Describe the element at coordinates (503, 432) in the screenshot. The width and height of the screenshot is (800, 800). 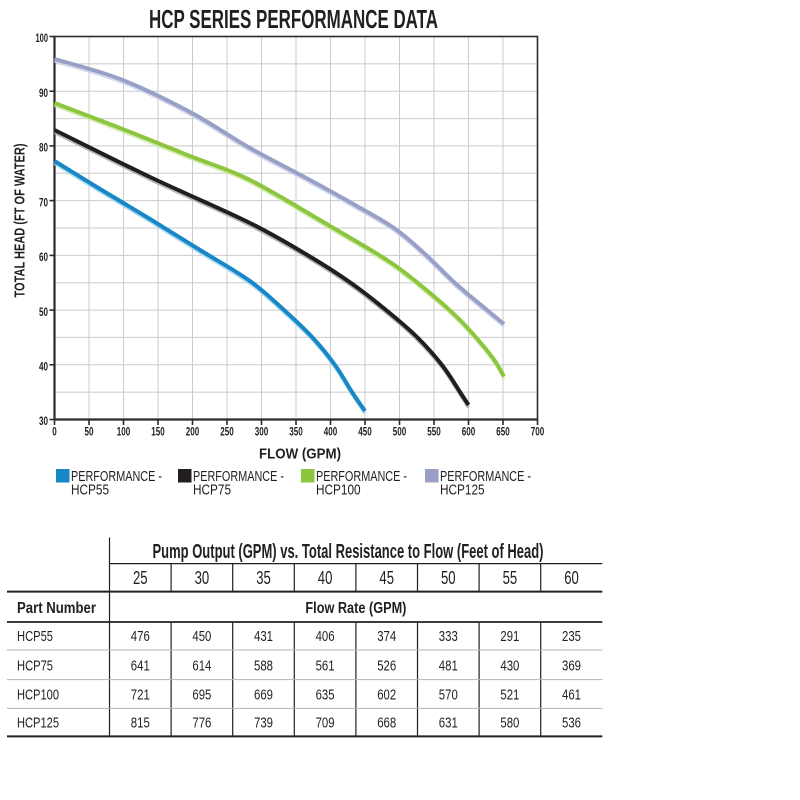
I see `svg-text: 650` at that location.